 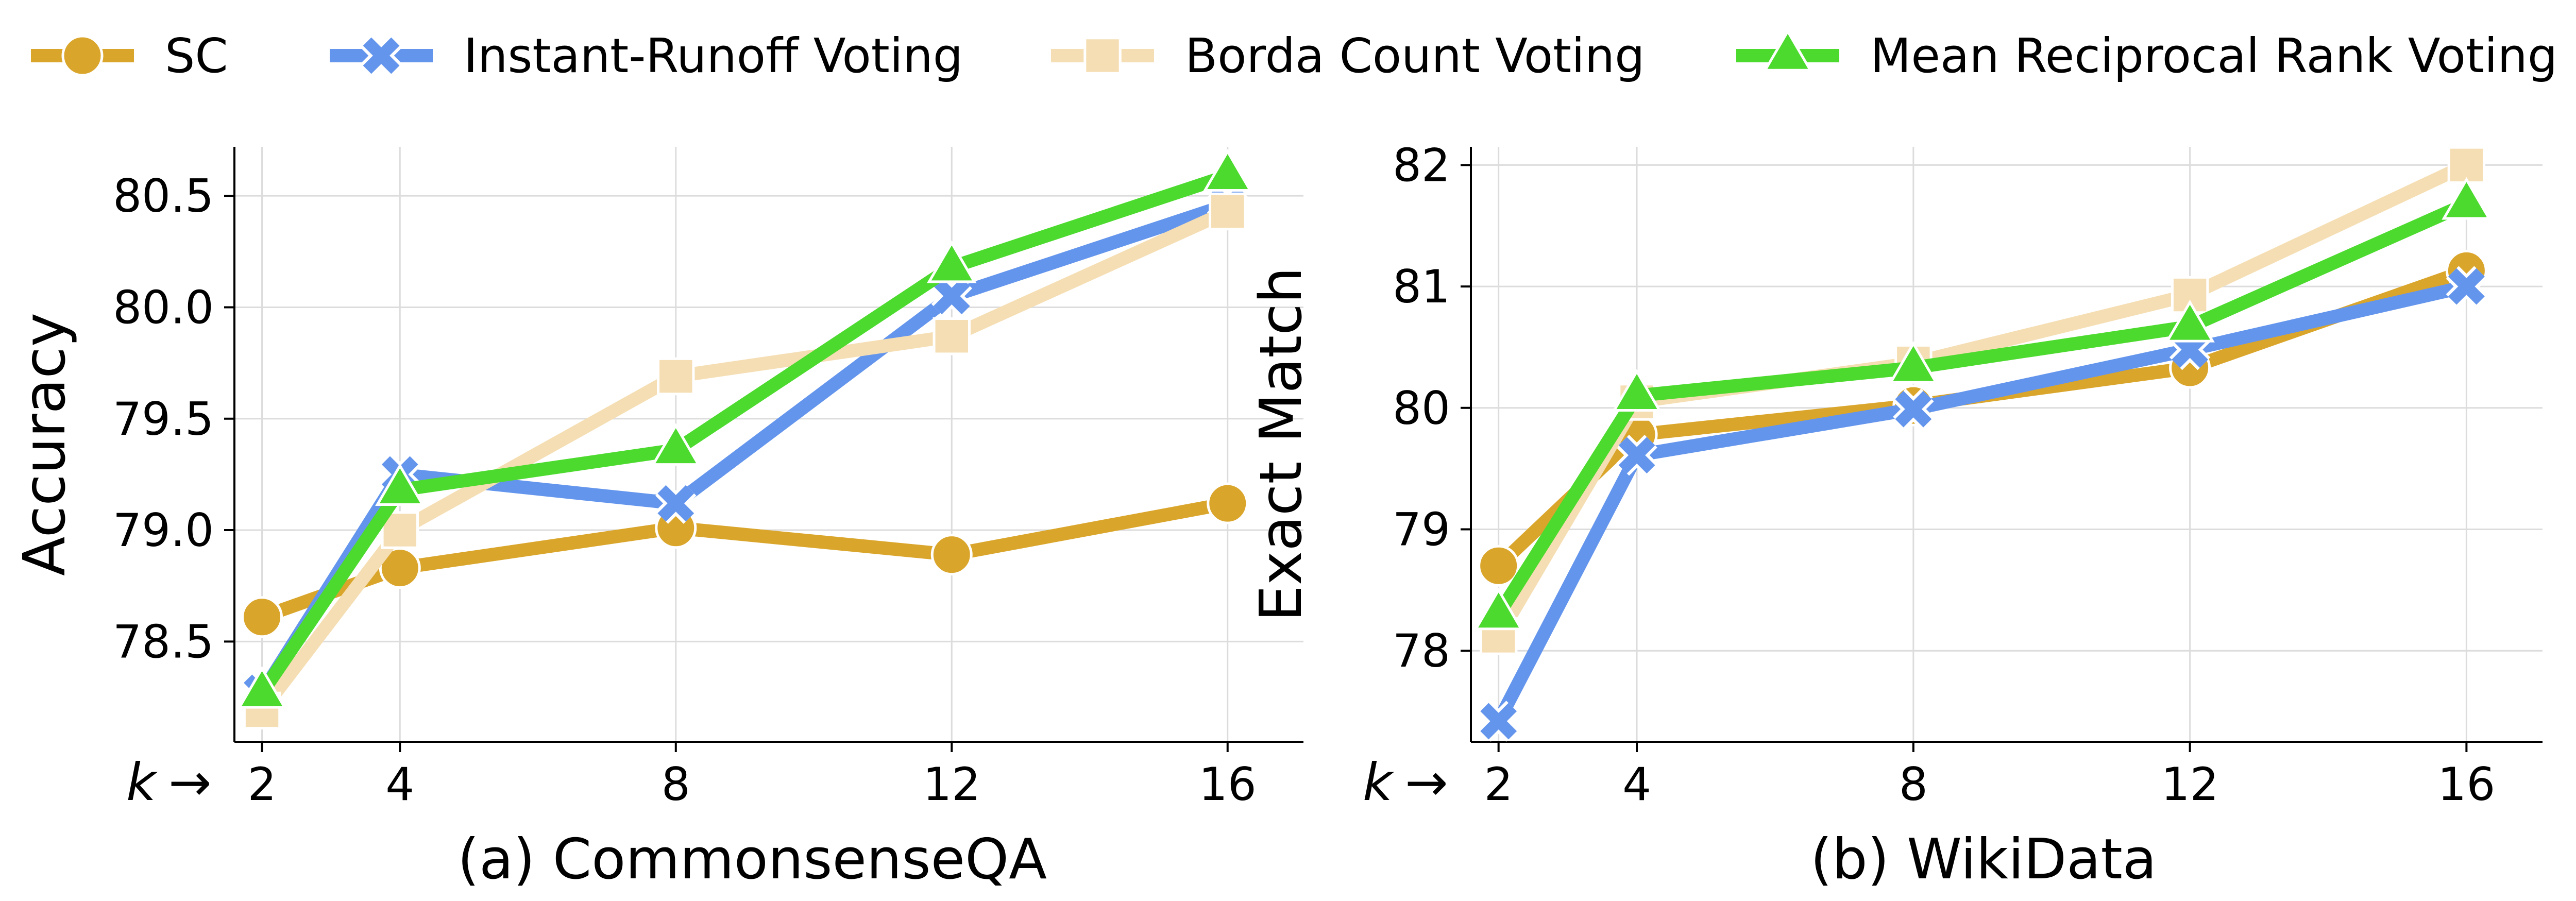 What do you see at coordinates (2213, 55) in the screenshot?
I see `legend-label: Mean Reciprocal Rank Voting` at bounding box center [2213, 55].